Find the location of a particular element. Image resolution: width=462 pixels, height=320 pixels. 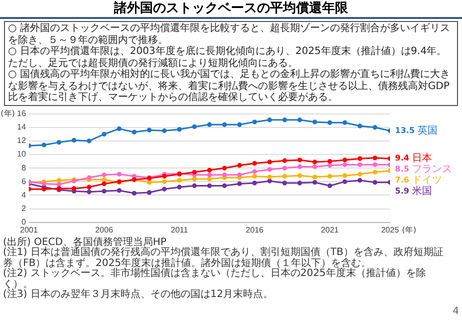

x-tick-label: 2011 is located at coordinates (179, 229).